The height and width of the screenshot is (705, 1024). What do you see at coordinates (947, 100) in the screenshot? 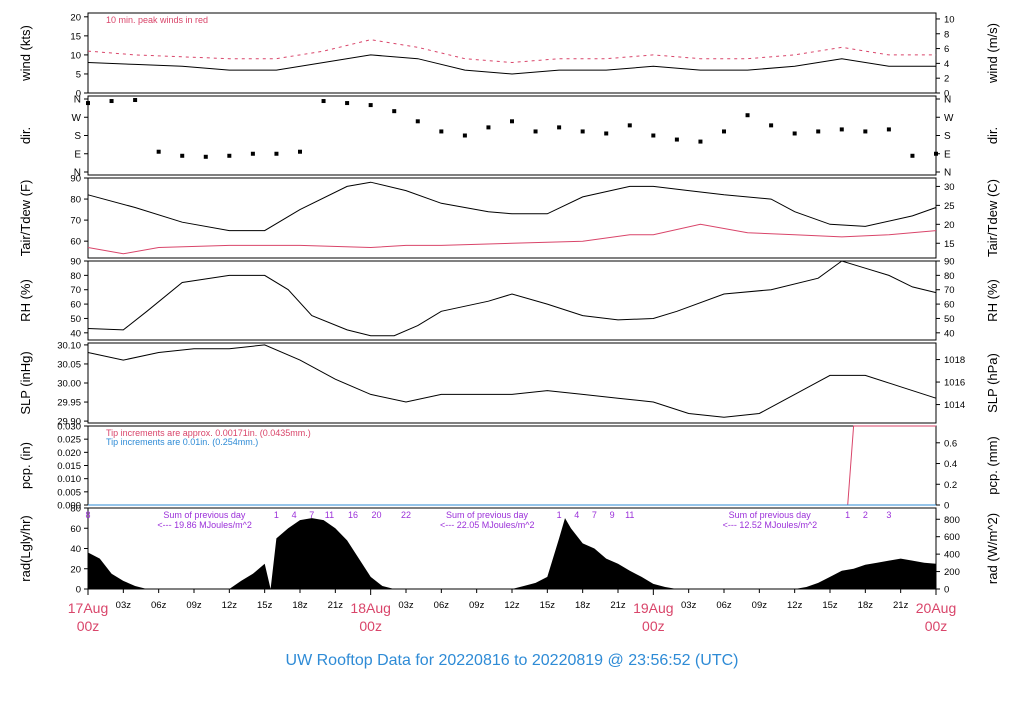
I see `ytick-right-label-dir: N` at bounding box center [947, 100].